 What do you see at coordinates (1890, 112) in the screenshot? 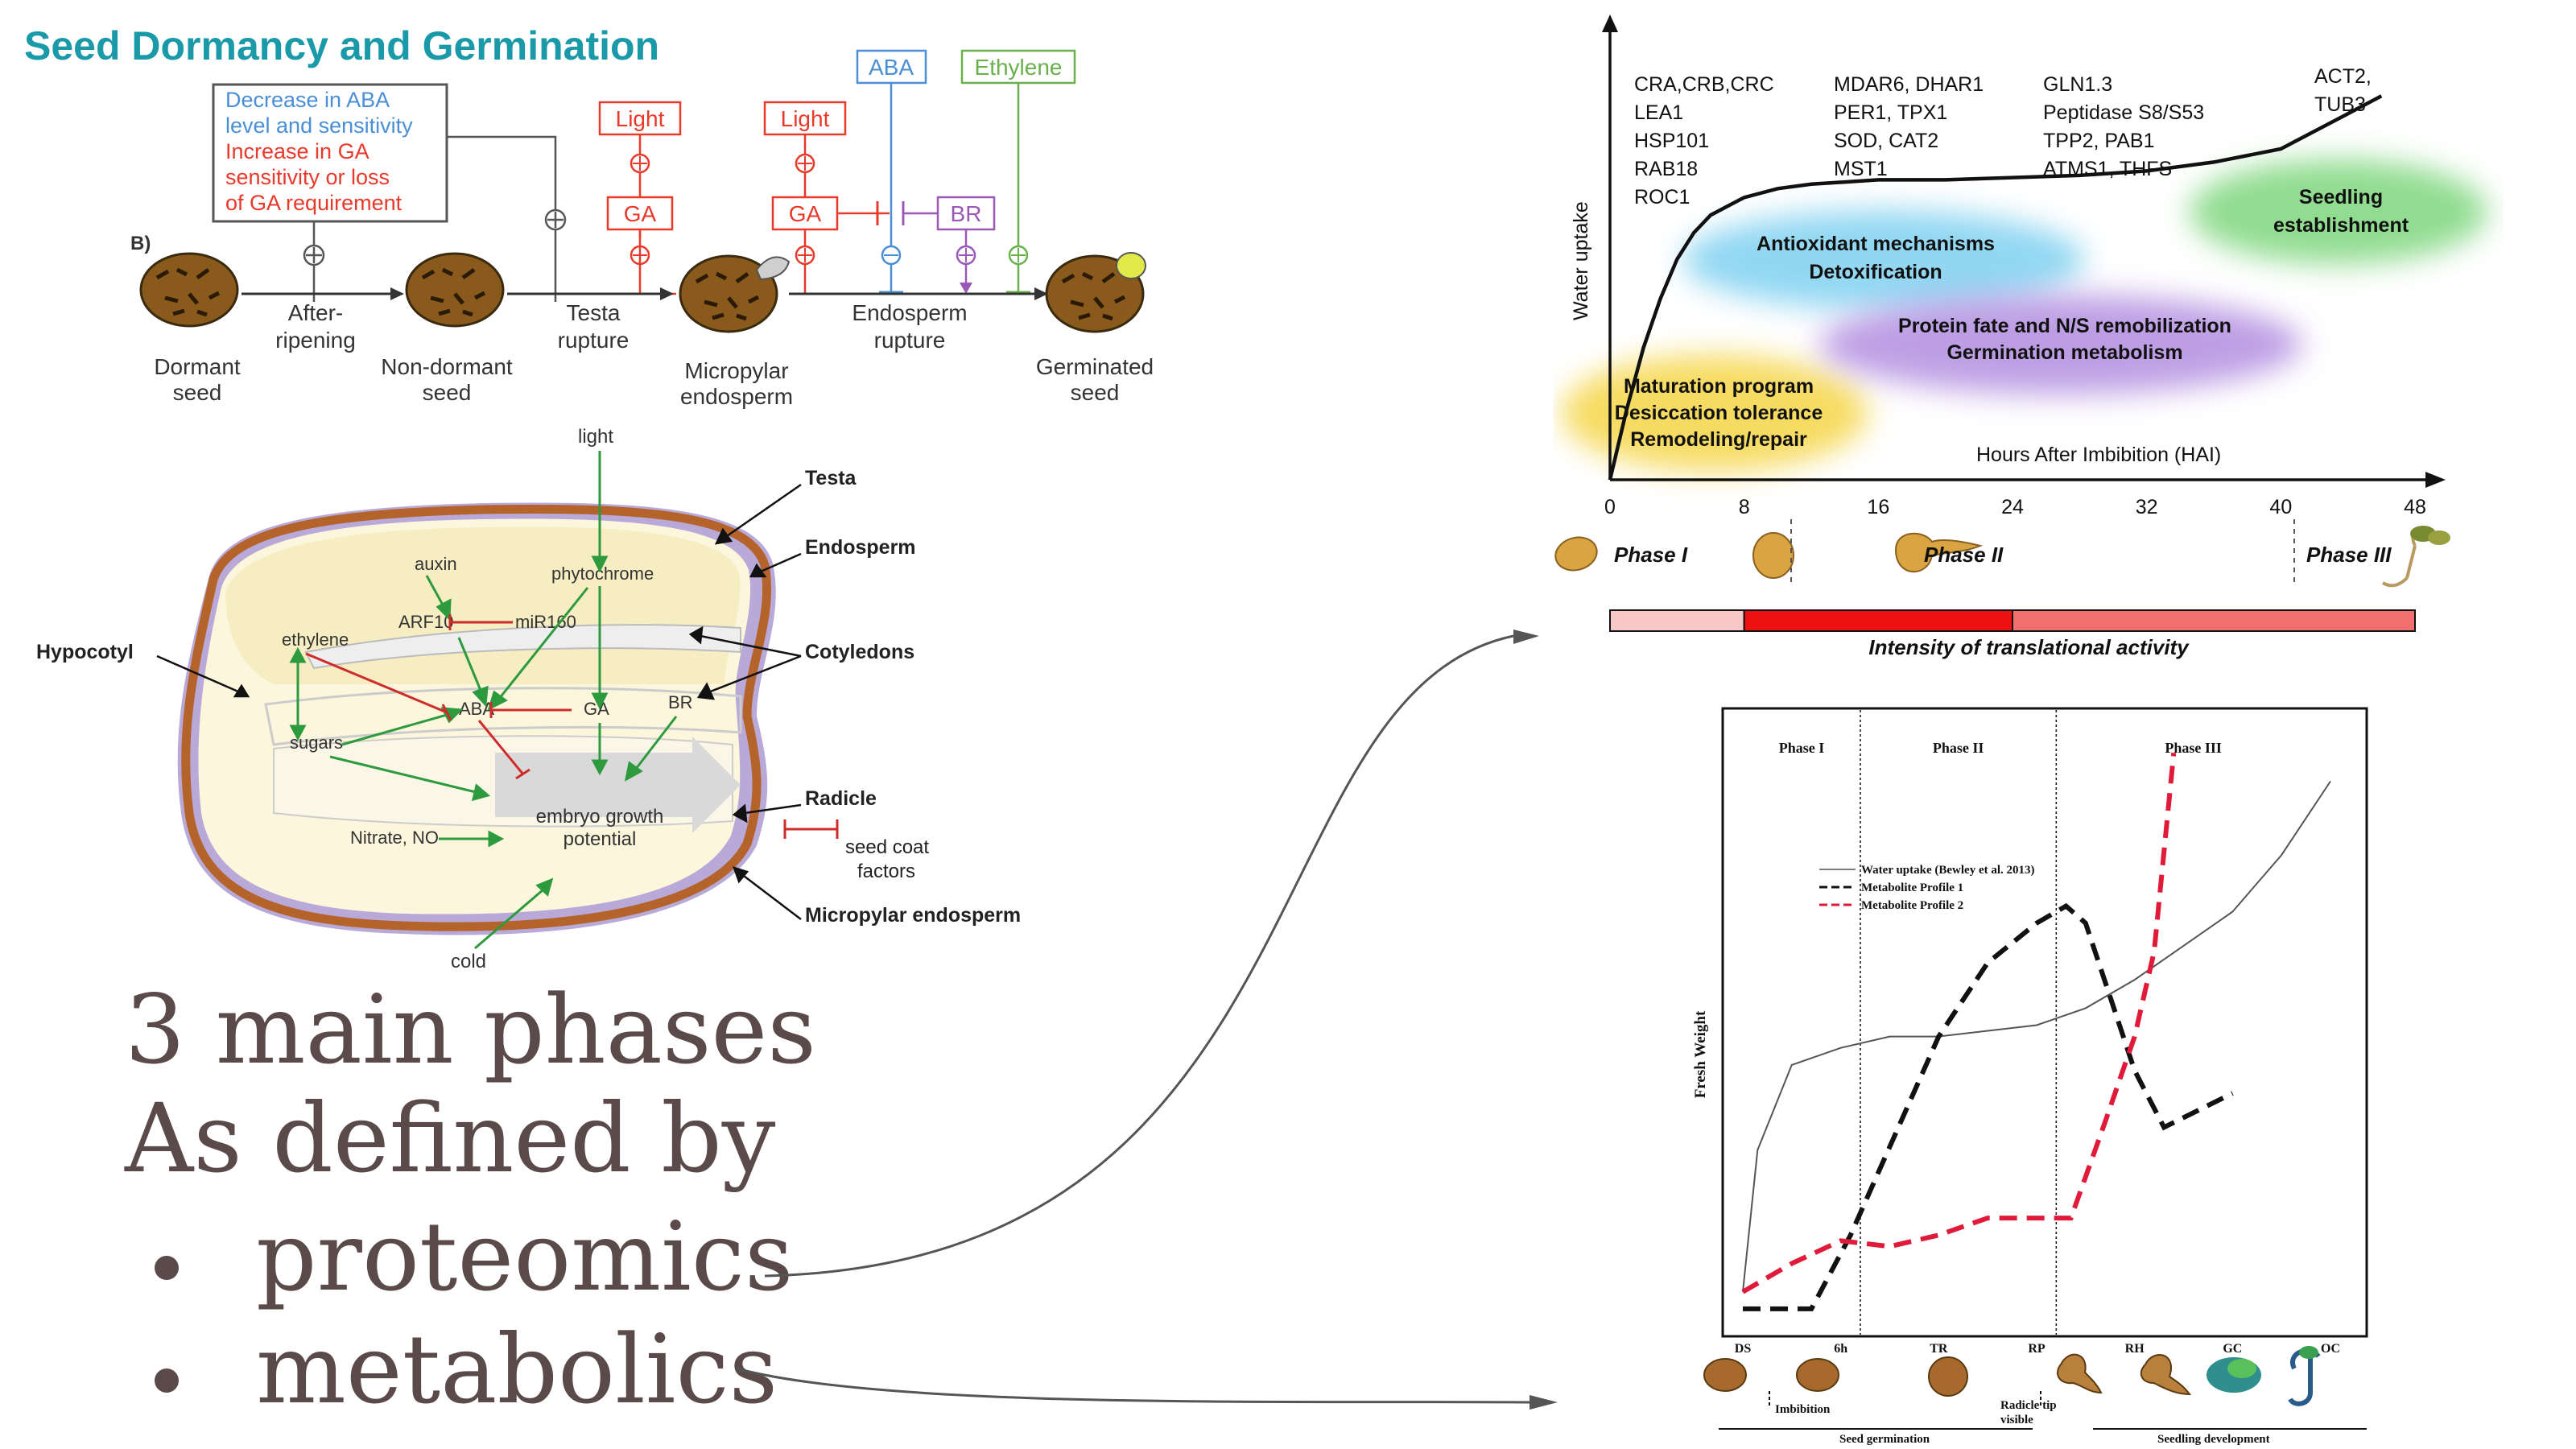
I see `genes-2-1: PER1, TPX1` at bounding box center [1890, 112].